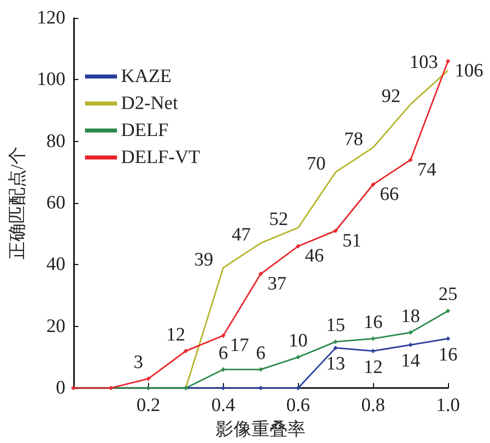  What do you see at coordinates (146, 76) in the screenshot?
I see `legend-label: KAZE` at bounding box center [146, 76].